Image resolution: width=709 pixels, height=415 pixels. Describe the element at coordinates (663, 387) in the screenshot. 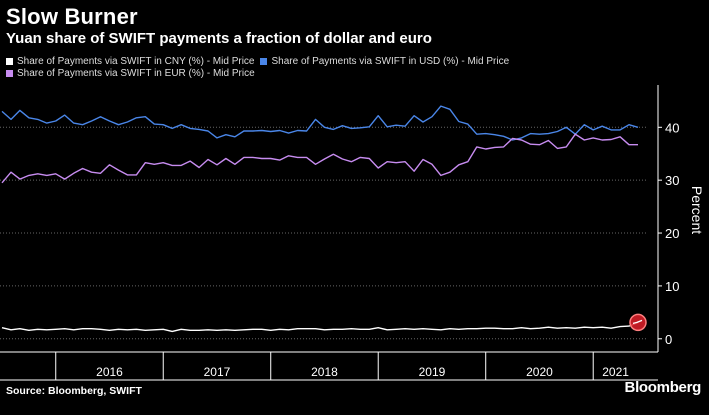

I see `bloomberg-logo: Bloomberg` at that location.